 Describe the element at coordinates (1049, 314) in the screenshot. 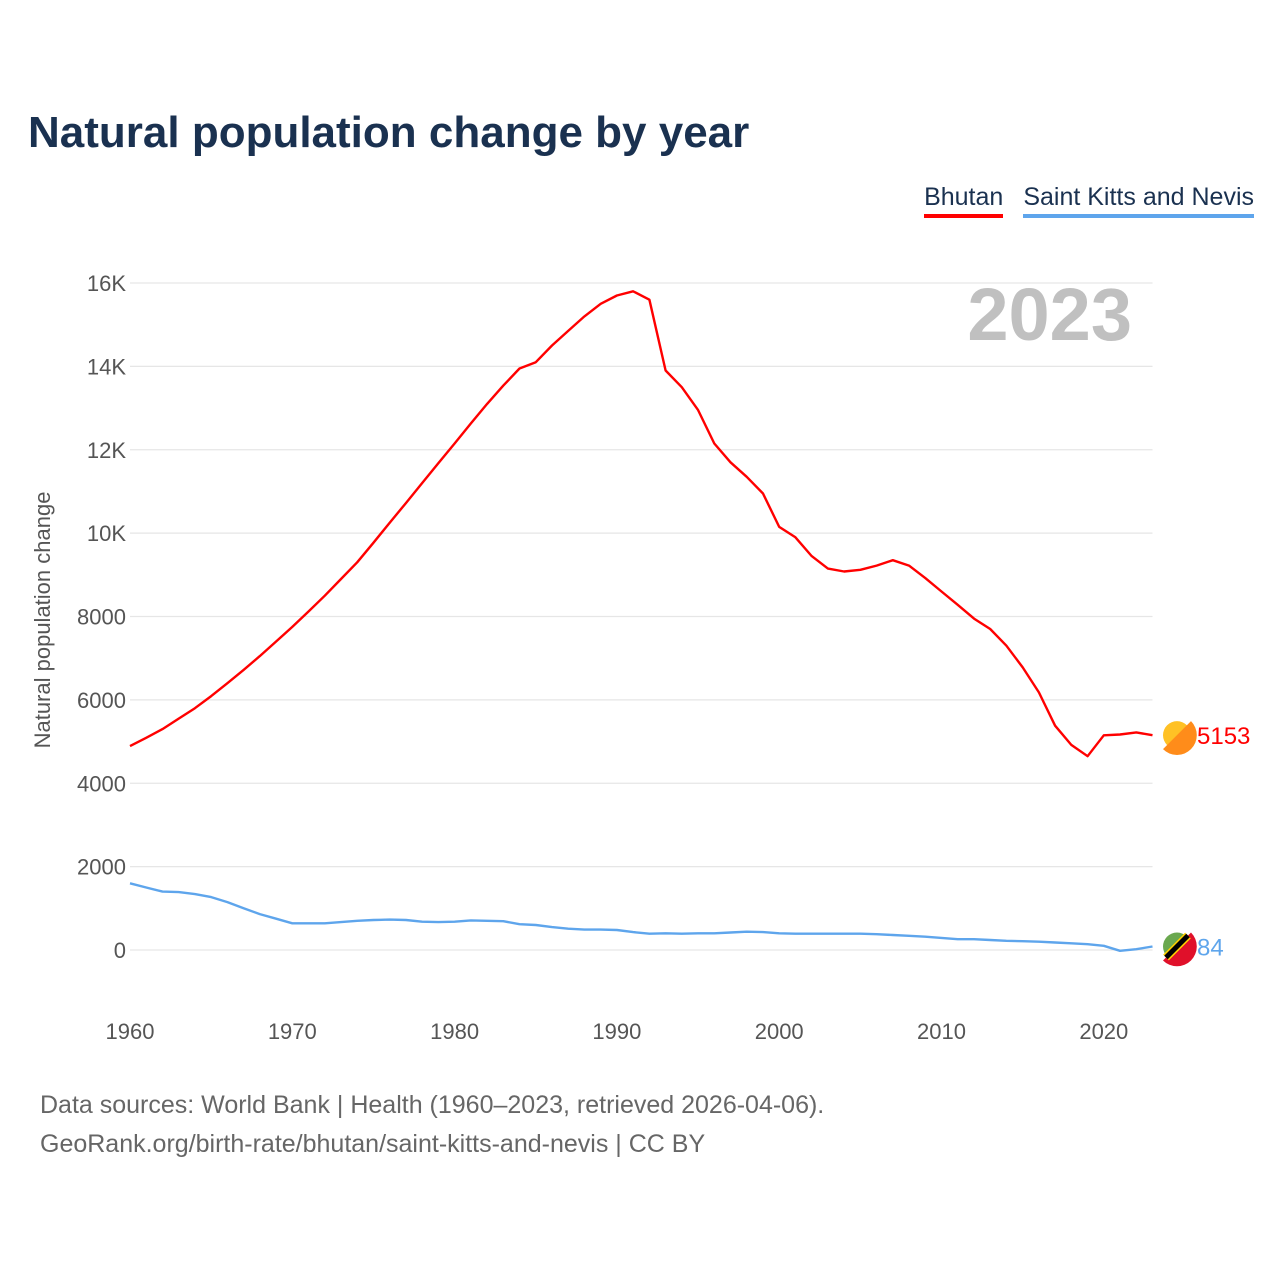

I see `year-watermark: 2023` at that location.